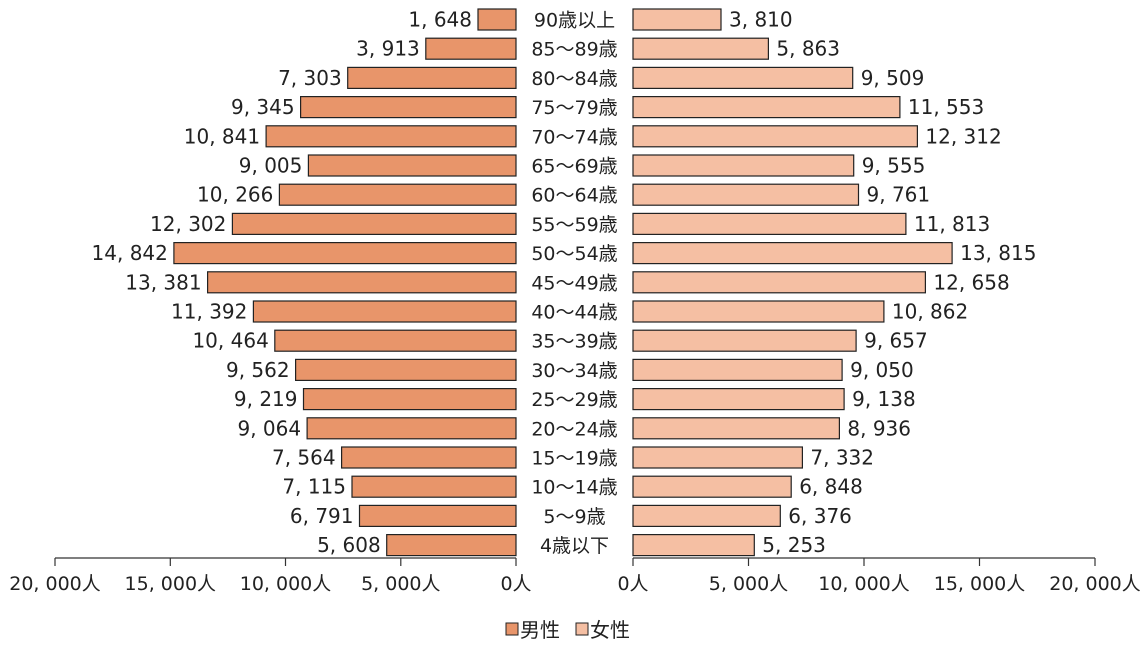  What do you see at coordinates (899, 195) in the screenshot?
I see `female-value-label: 9, 761` at bounding box center [899, 195].